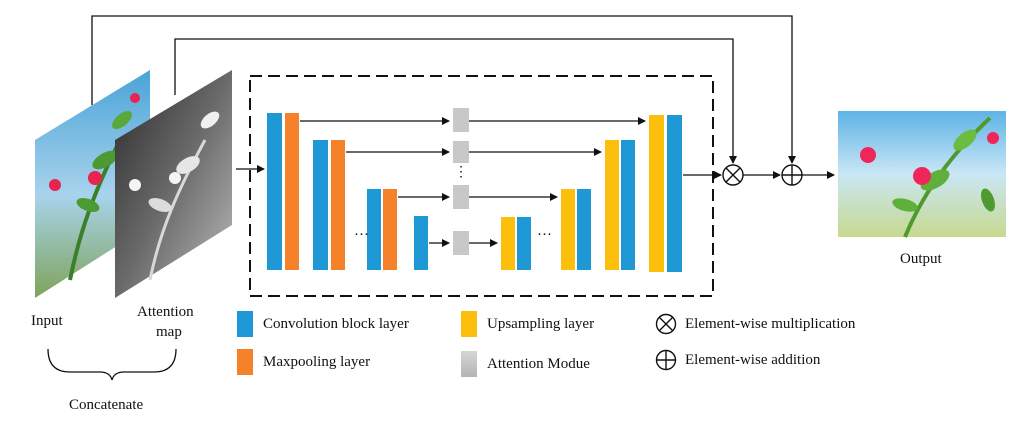  Describe the element at coordinates (317, 361) in the screenshot. I see `legend-maxpool-label: Maxpooling layer` at that location.